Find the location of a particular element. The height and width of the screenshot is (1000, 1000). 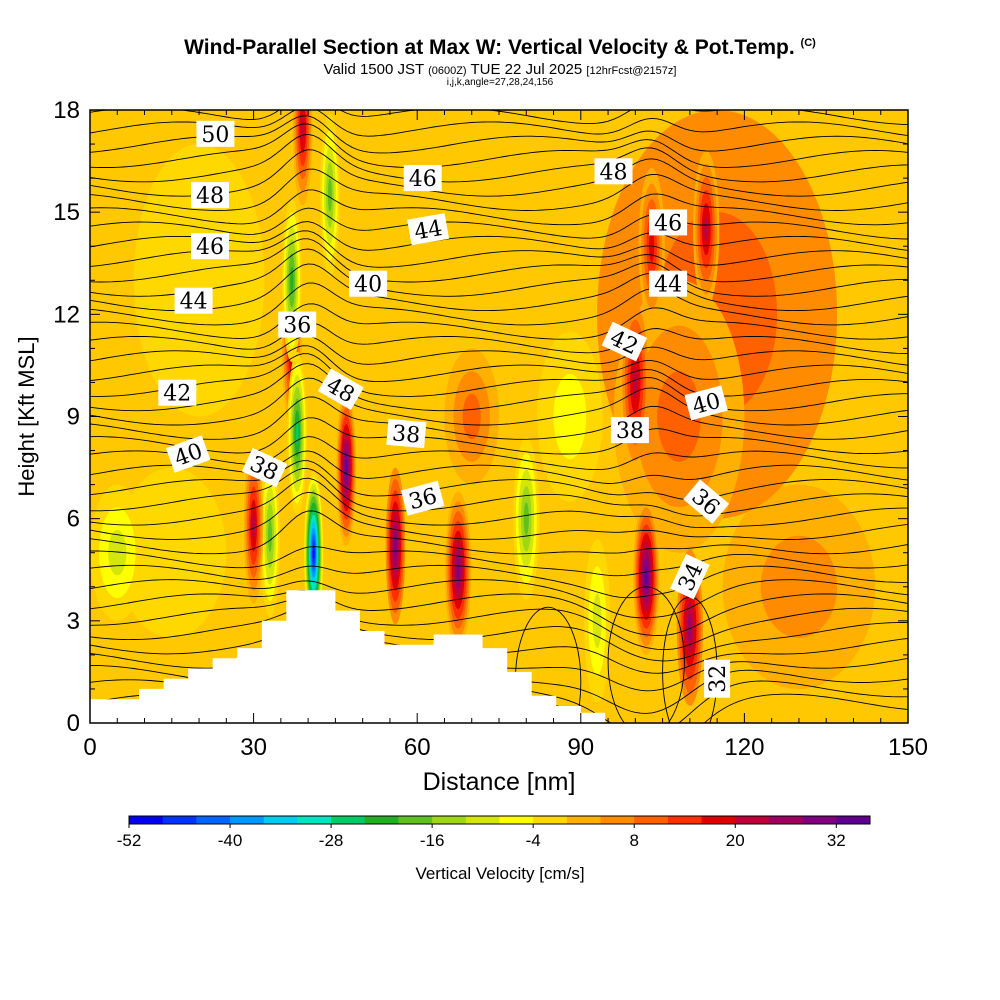

y-tick-label: 9 is located at coordinates (73, 417).